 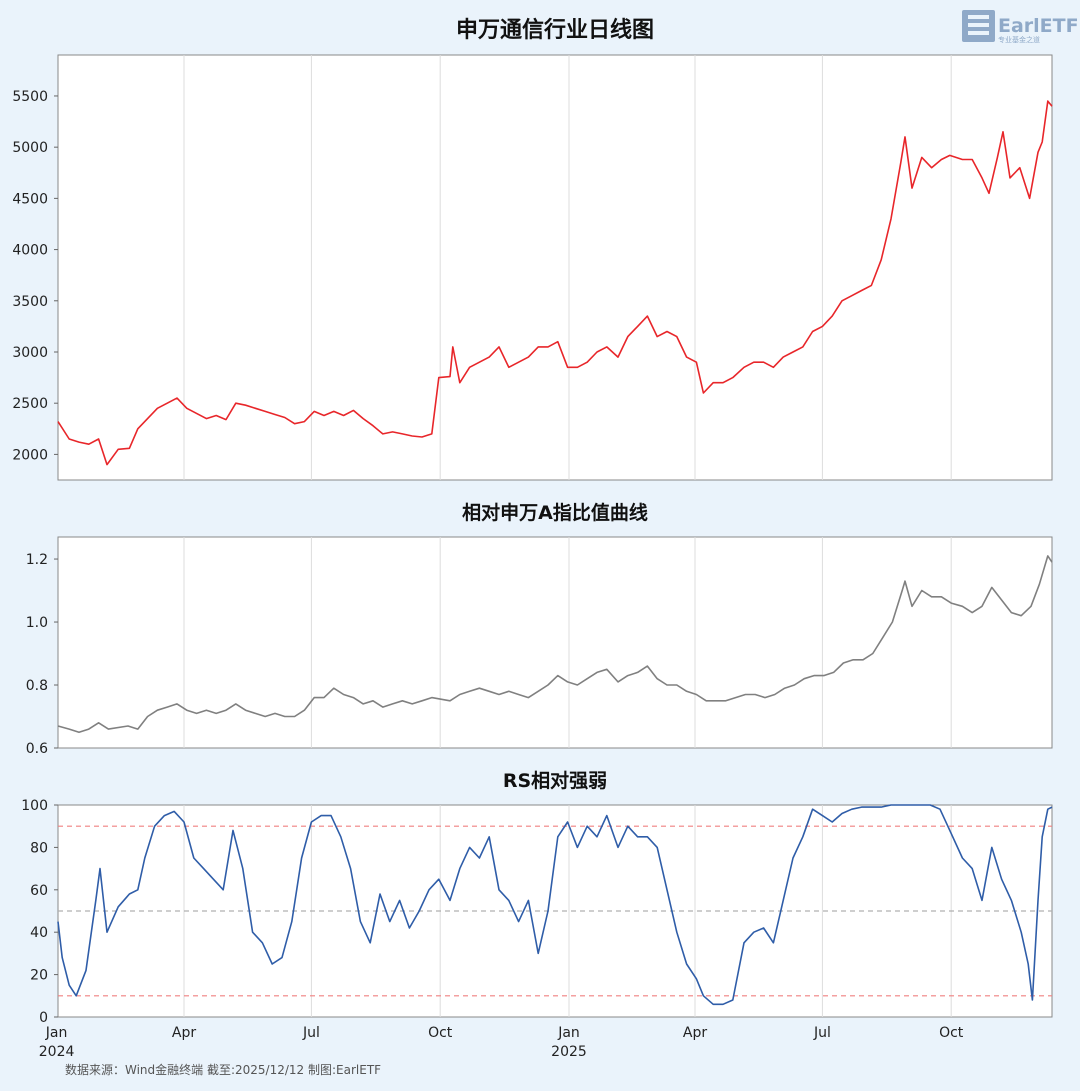 What do you see at coordinates (555, 30) in the screenshot?
I see `chart-title: 申万通信行业日线图` at bounding box center [555, 30].